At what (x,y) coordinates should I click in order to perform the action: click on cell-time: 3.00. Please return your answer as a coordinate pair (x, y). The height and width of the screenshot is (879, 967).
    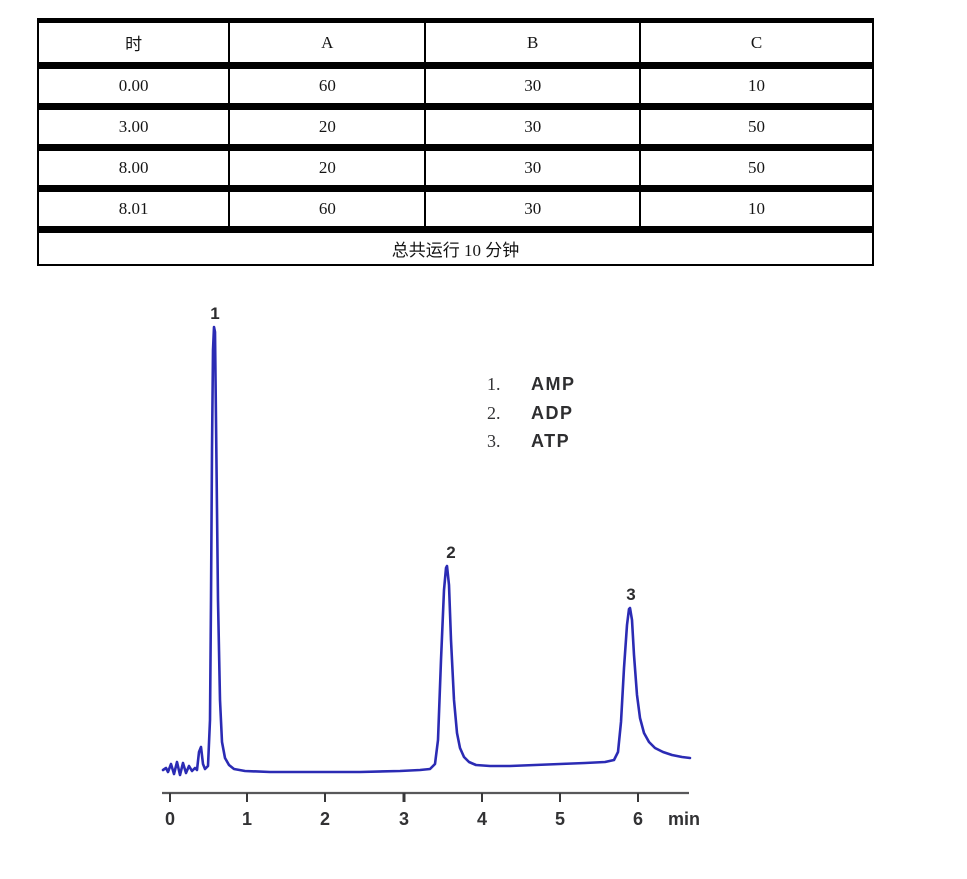
    Looking at the image, I should click on (133, 125).